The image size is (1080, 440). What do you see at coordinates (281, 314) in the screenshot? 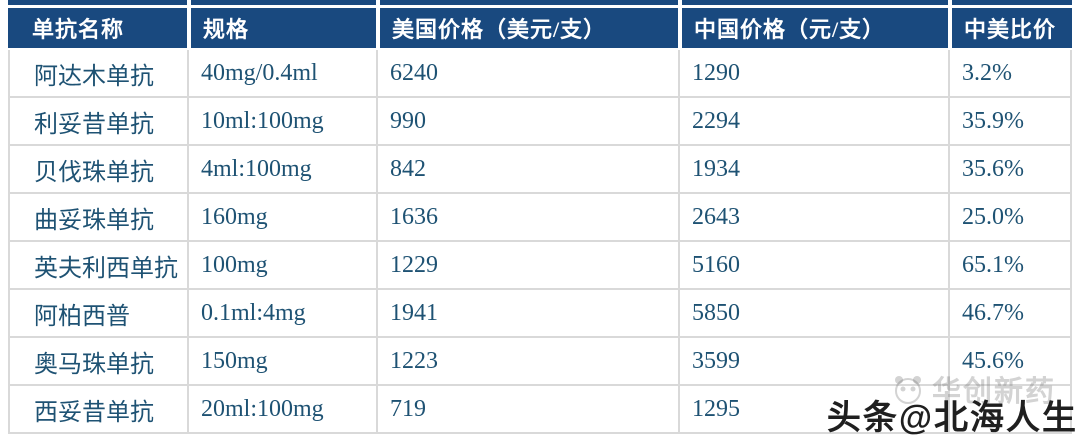
I see `cell-spec: 0.1ml:4mg` at bounding box center [281, 314].